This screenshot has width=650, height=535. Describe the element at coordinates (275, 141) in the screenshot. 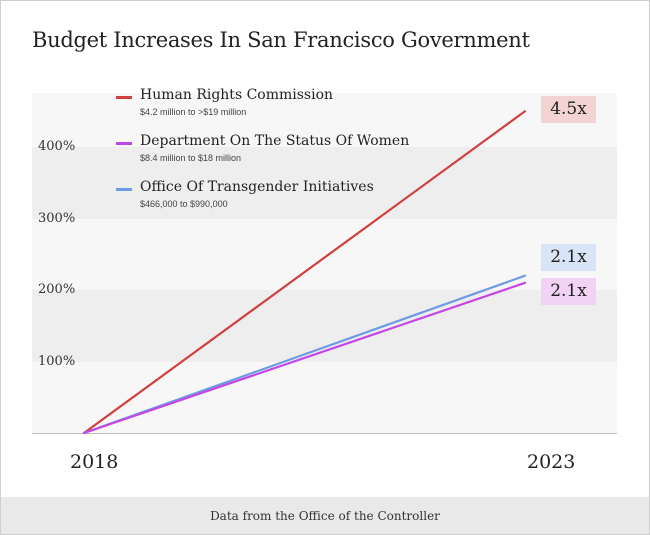

I see `legend-series-name: Department On The Status Of Women` at that location.